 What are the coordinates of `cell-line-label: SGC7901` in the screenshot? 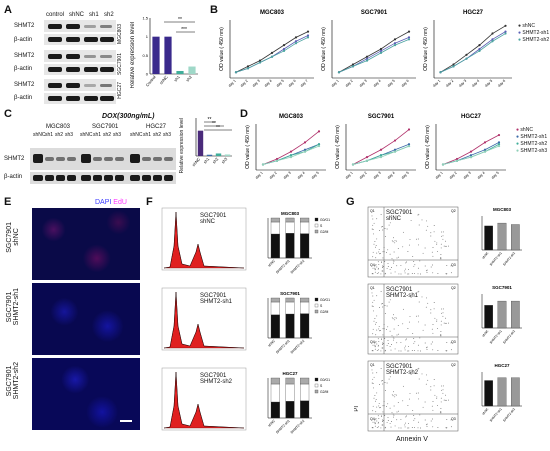 It's located at (120, 64).